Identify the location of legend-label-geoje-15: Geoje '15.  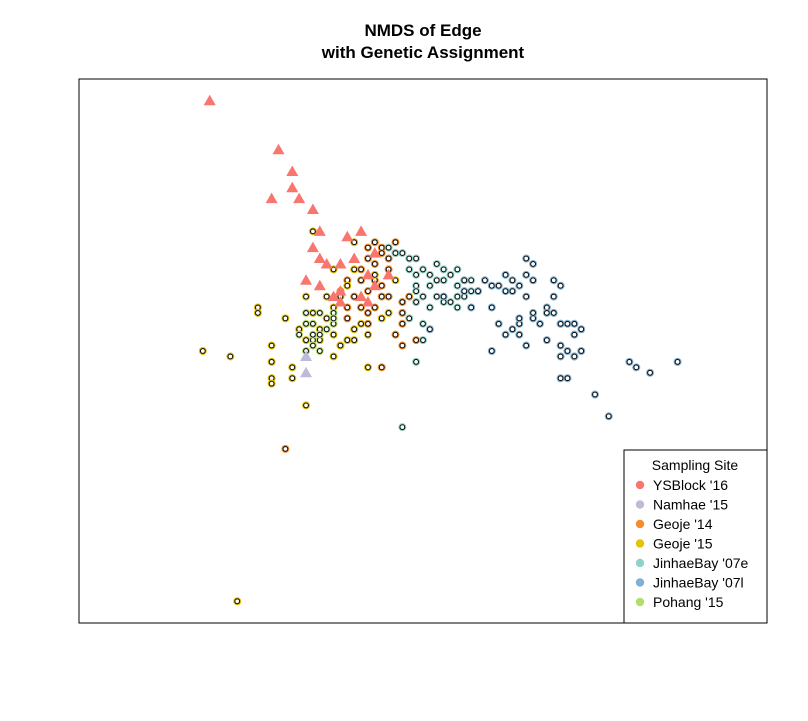
(683, 544).